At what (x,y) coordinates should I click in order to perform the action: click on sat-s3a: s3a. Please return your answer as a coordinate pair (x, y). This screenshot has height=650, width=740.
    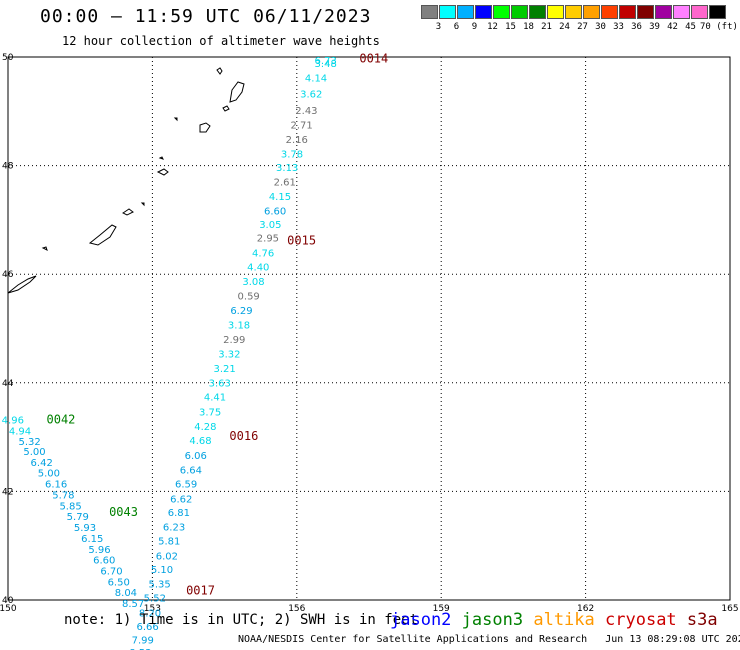
    Looking at the image, I should click on (702, 620).